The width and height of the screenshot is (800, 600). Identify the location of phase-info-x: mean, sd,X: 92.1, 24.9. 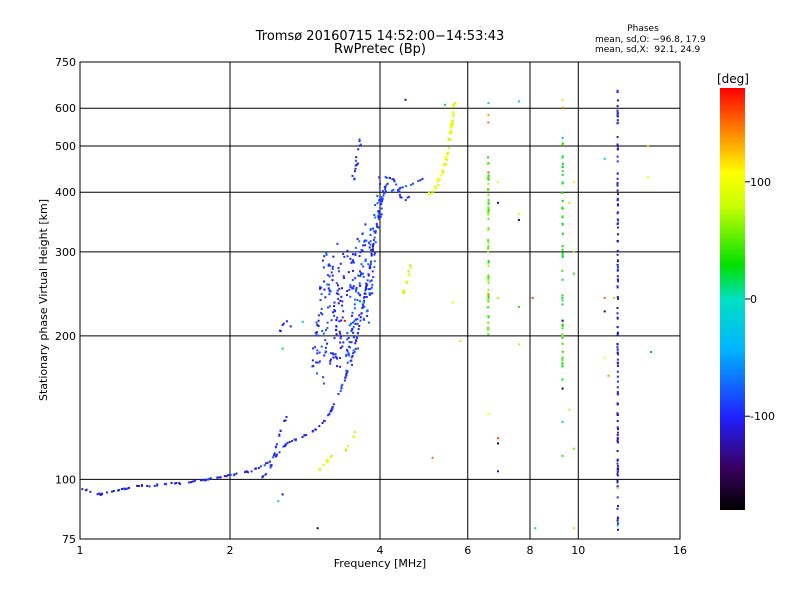
(648, 50).